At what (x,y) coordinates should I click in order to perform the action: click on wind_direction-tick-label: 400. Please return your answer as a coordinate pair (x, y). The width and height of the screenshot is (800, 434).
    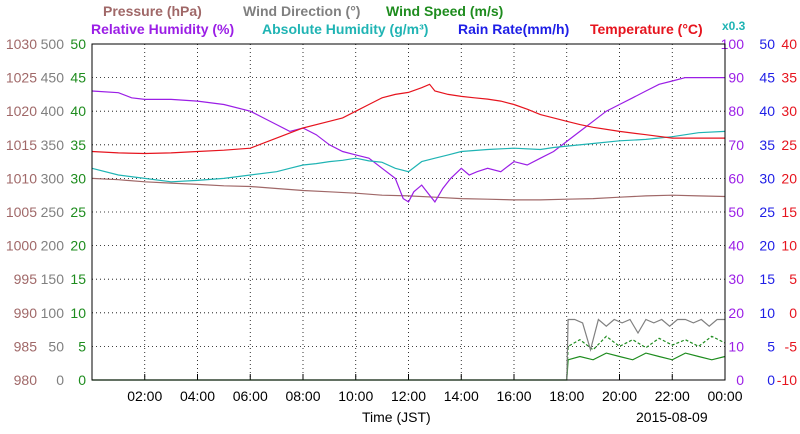
    Looking at the image, I should click on (53, 111).